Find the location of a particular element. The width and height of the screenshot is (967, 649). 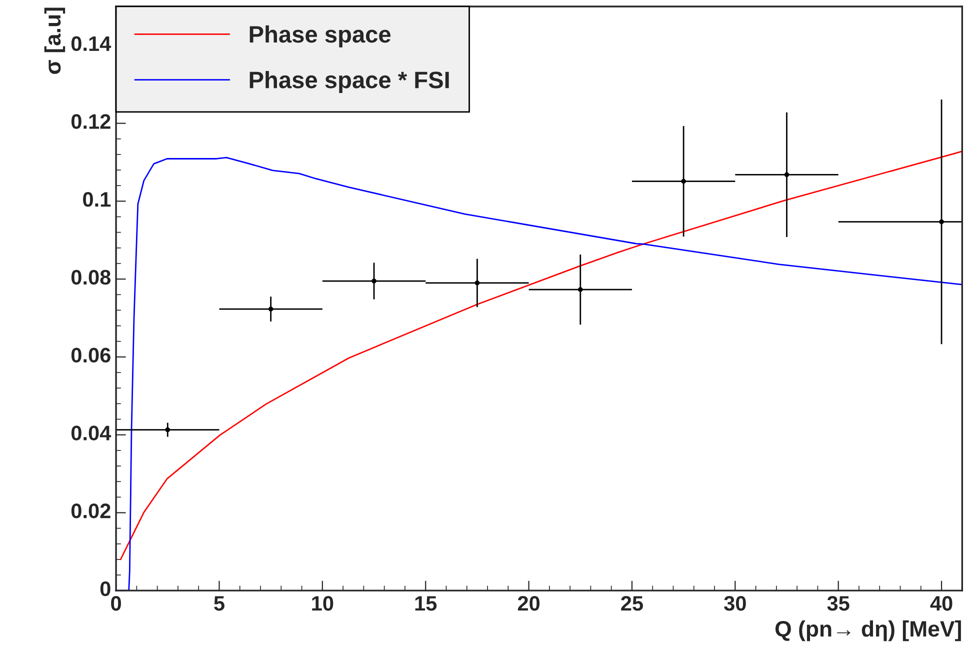

y-tick-label: 0.04 is located at coordinates (91, 433).